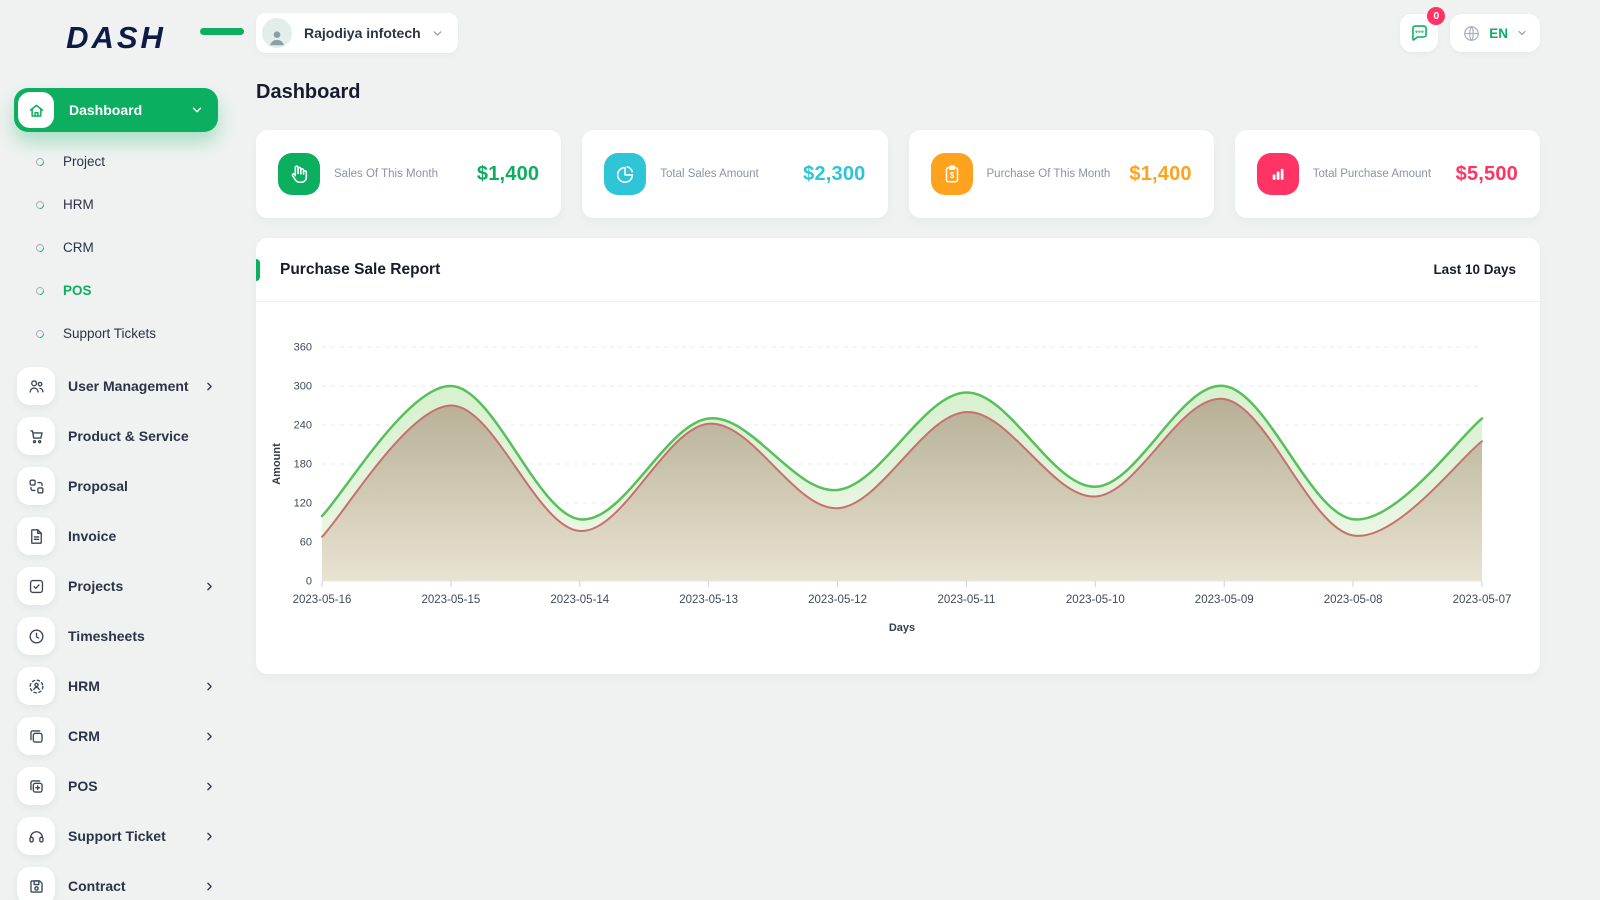 This screenshot has height=900, width=1600. What do you see at coordinates (84, 161) in the screenshot?
I see `sidebar-subitem-project-label: Project` at bounding box center [84, 161].